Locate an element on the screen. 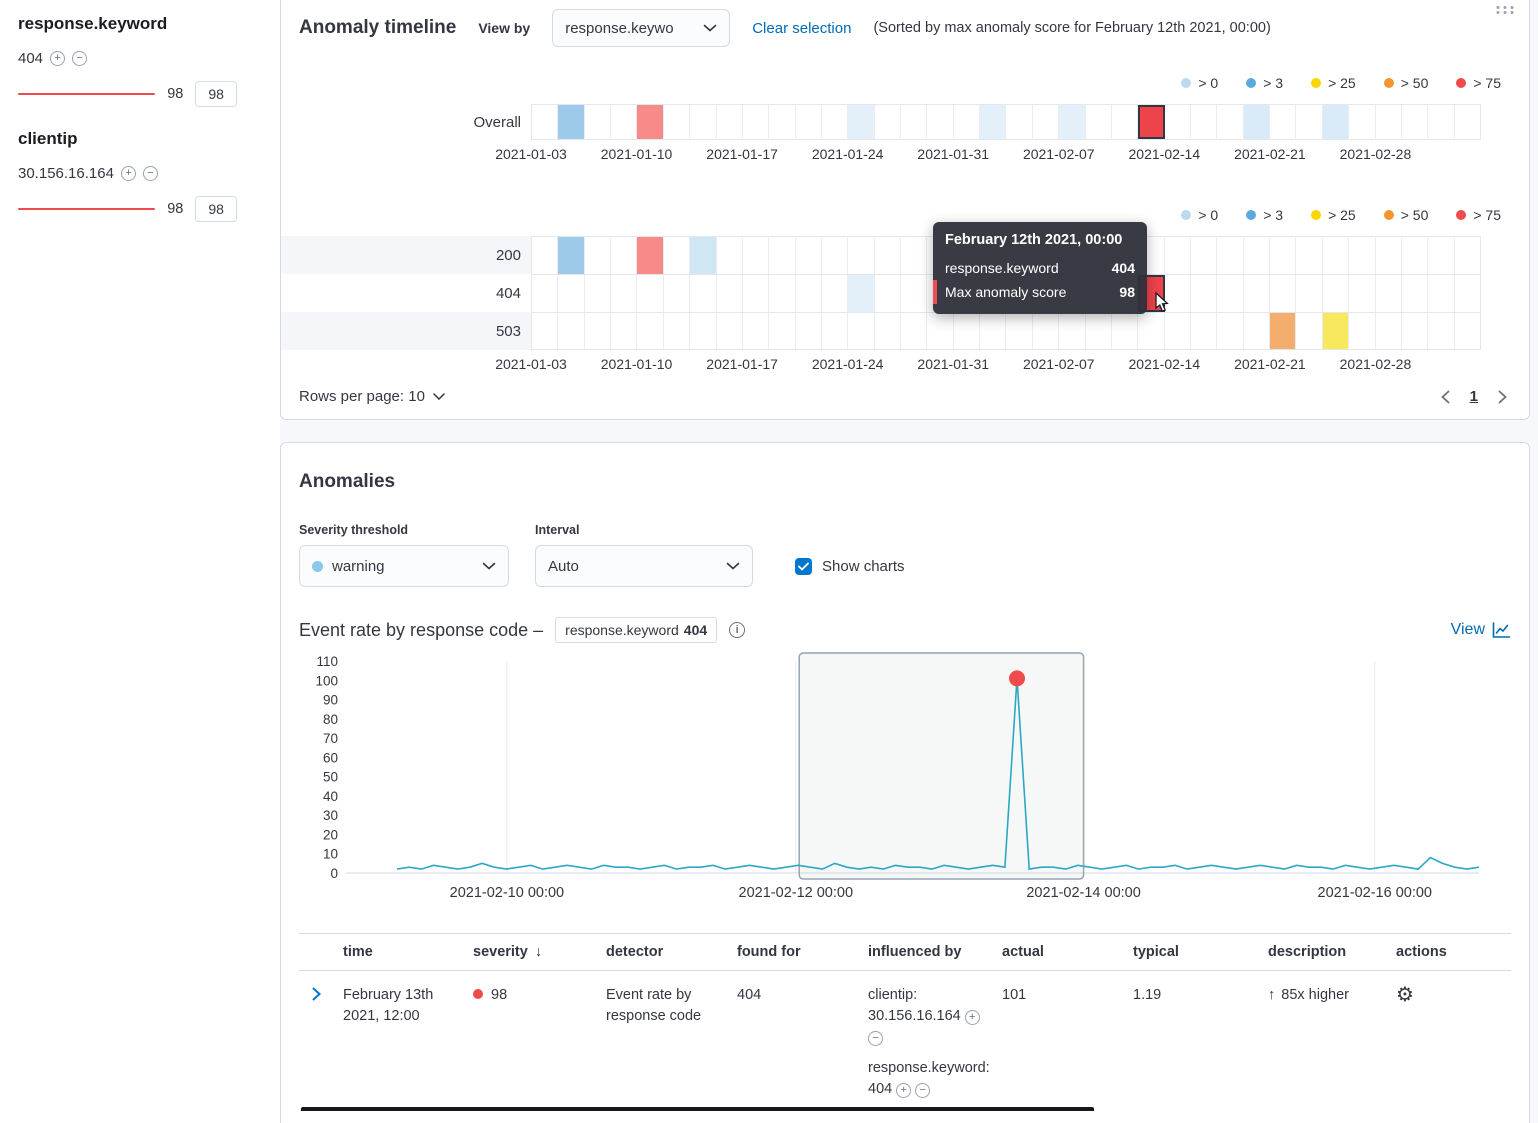 The image size is (1538, 1123). column-header-found-for: found for is located at coordinates (769, 952).